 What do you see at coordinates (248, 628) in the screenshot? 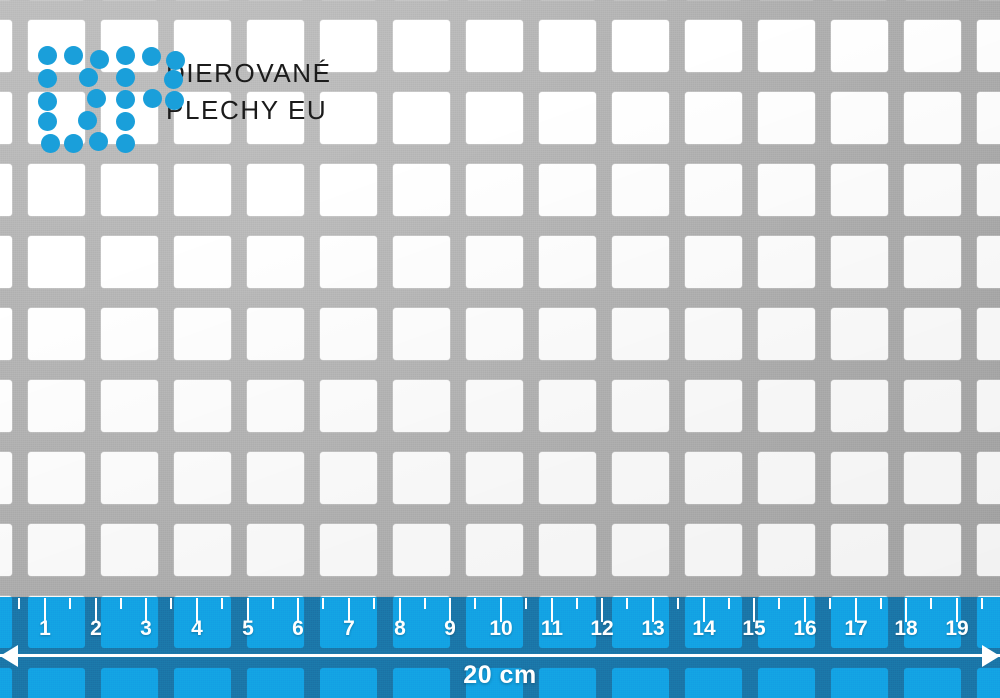
I see `ruler-tick-label: 5` at bounding box center [248, 628].